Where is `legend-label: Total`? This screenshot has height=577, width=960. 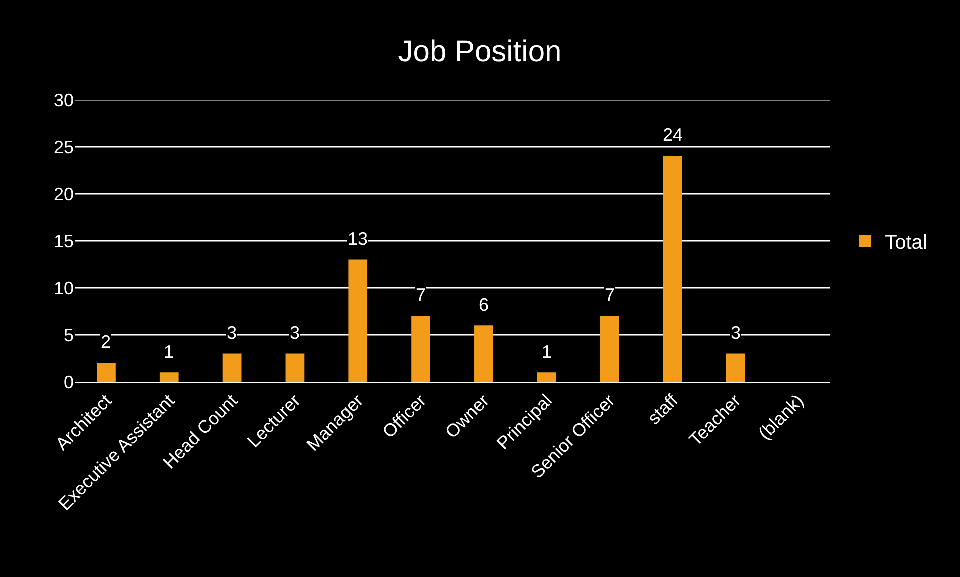
legend-label: Total is located at coordinates (906, 243).